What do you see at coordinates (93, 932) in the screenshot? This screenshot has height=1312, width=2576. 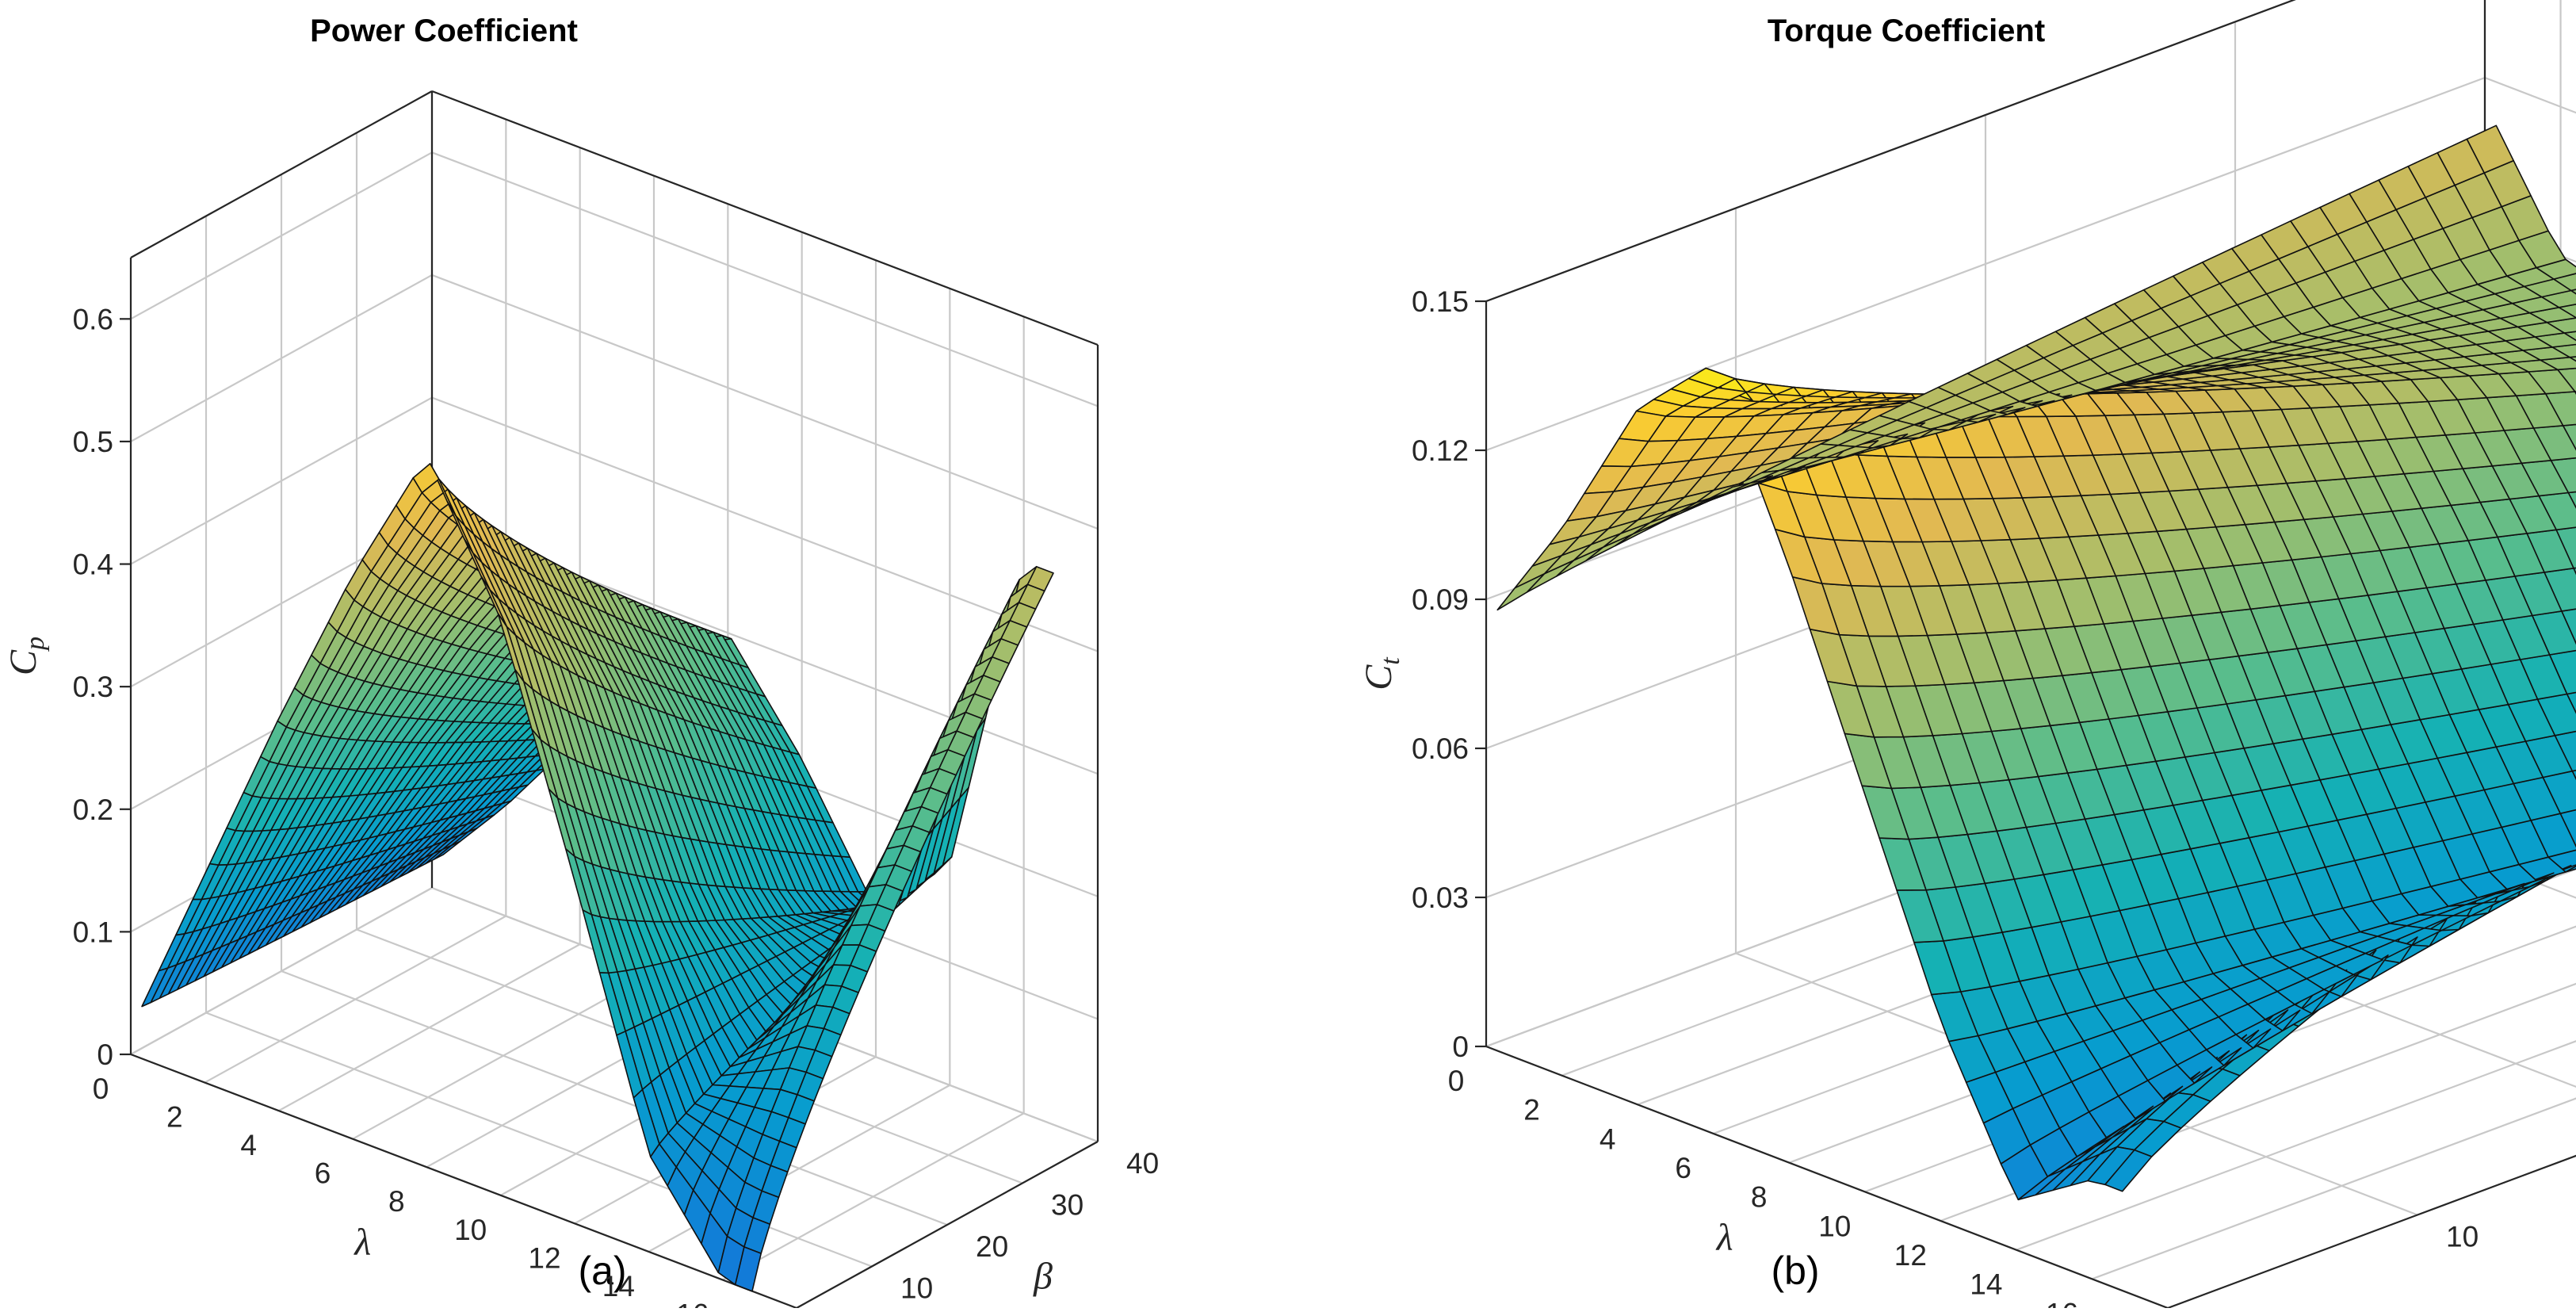 I see `z-tick-label: 0.1` at bounding box center [93, 932].